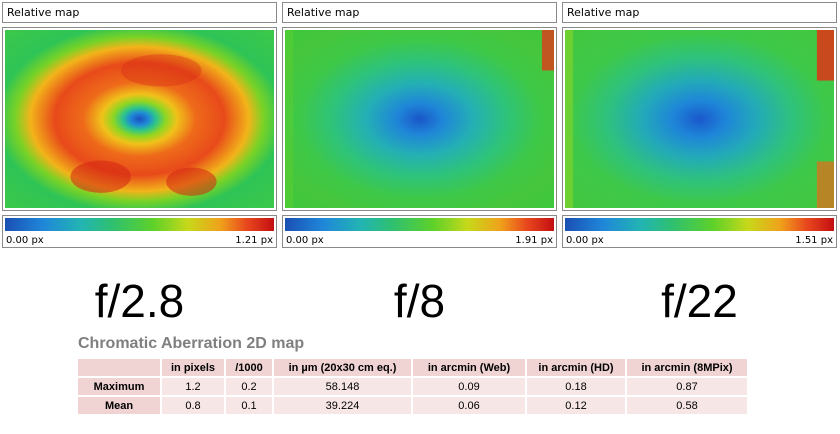 The image size is (840, 434). What do you see at coordinates (139, 301) in the screenshot?
I see `fstop-label: f/2.8` at bounding box center [139, 301].